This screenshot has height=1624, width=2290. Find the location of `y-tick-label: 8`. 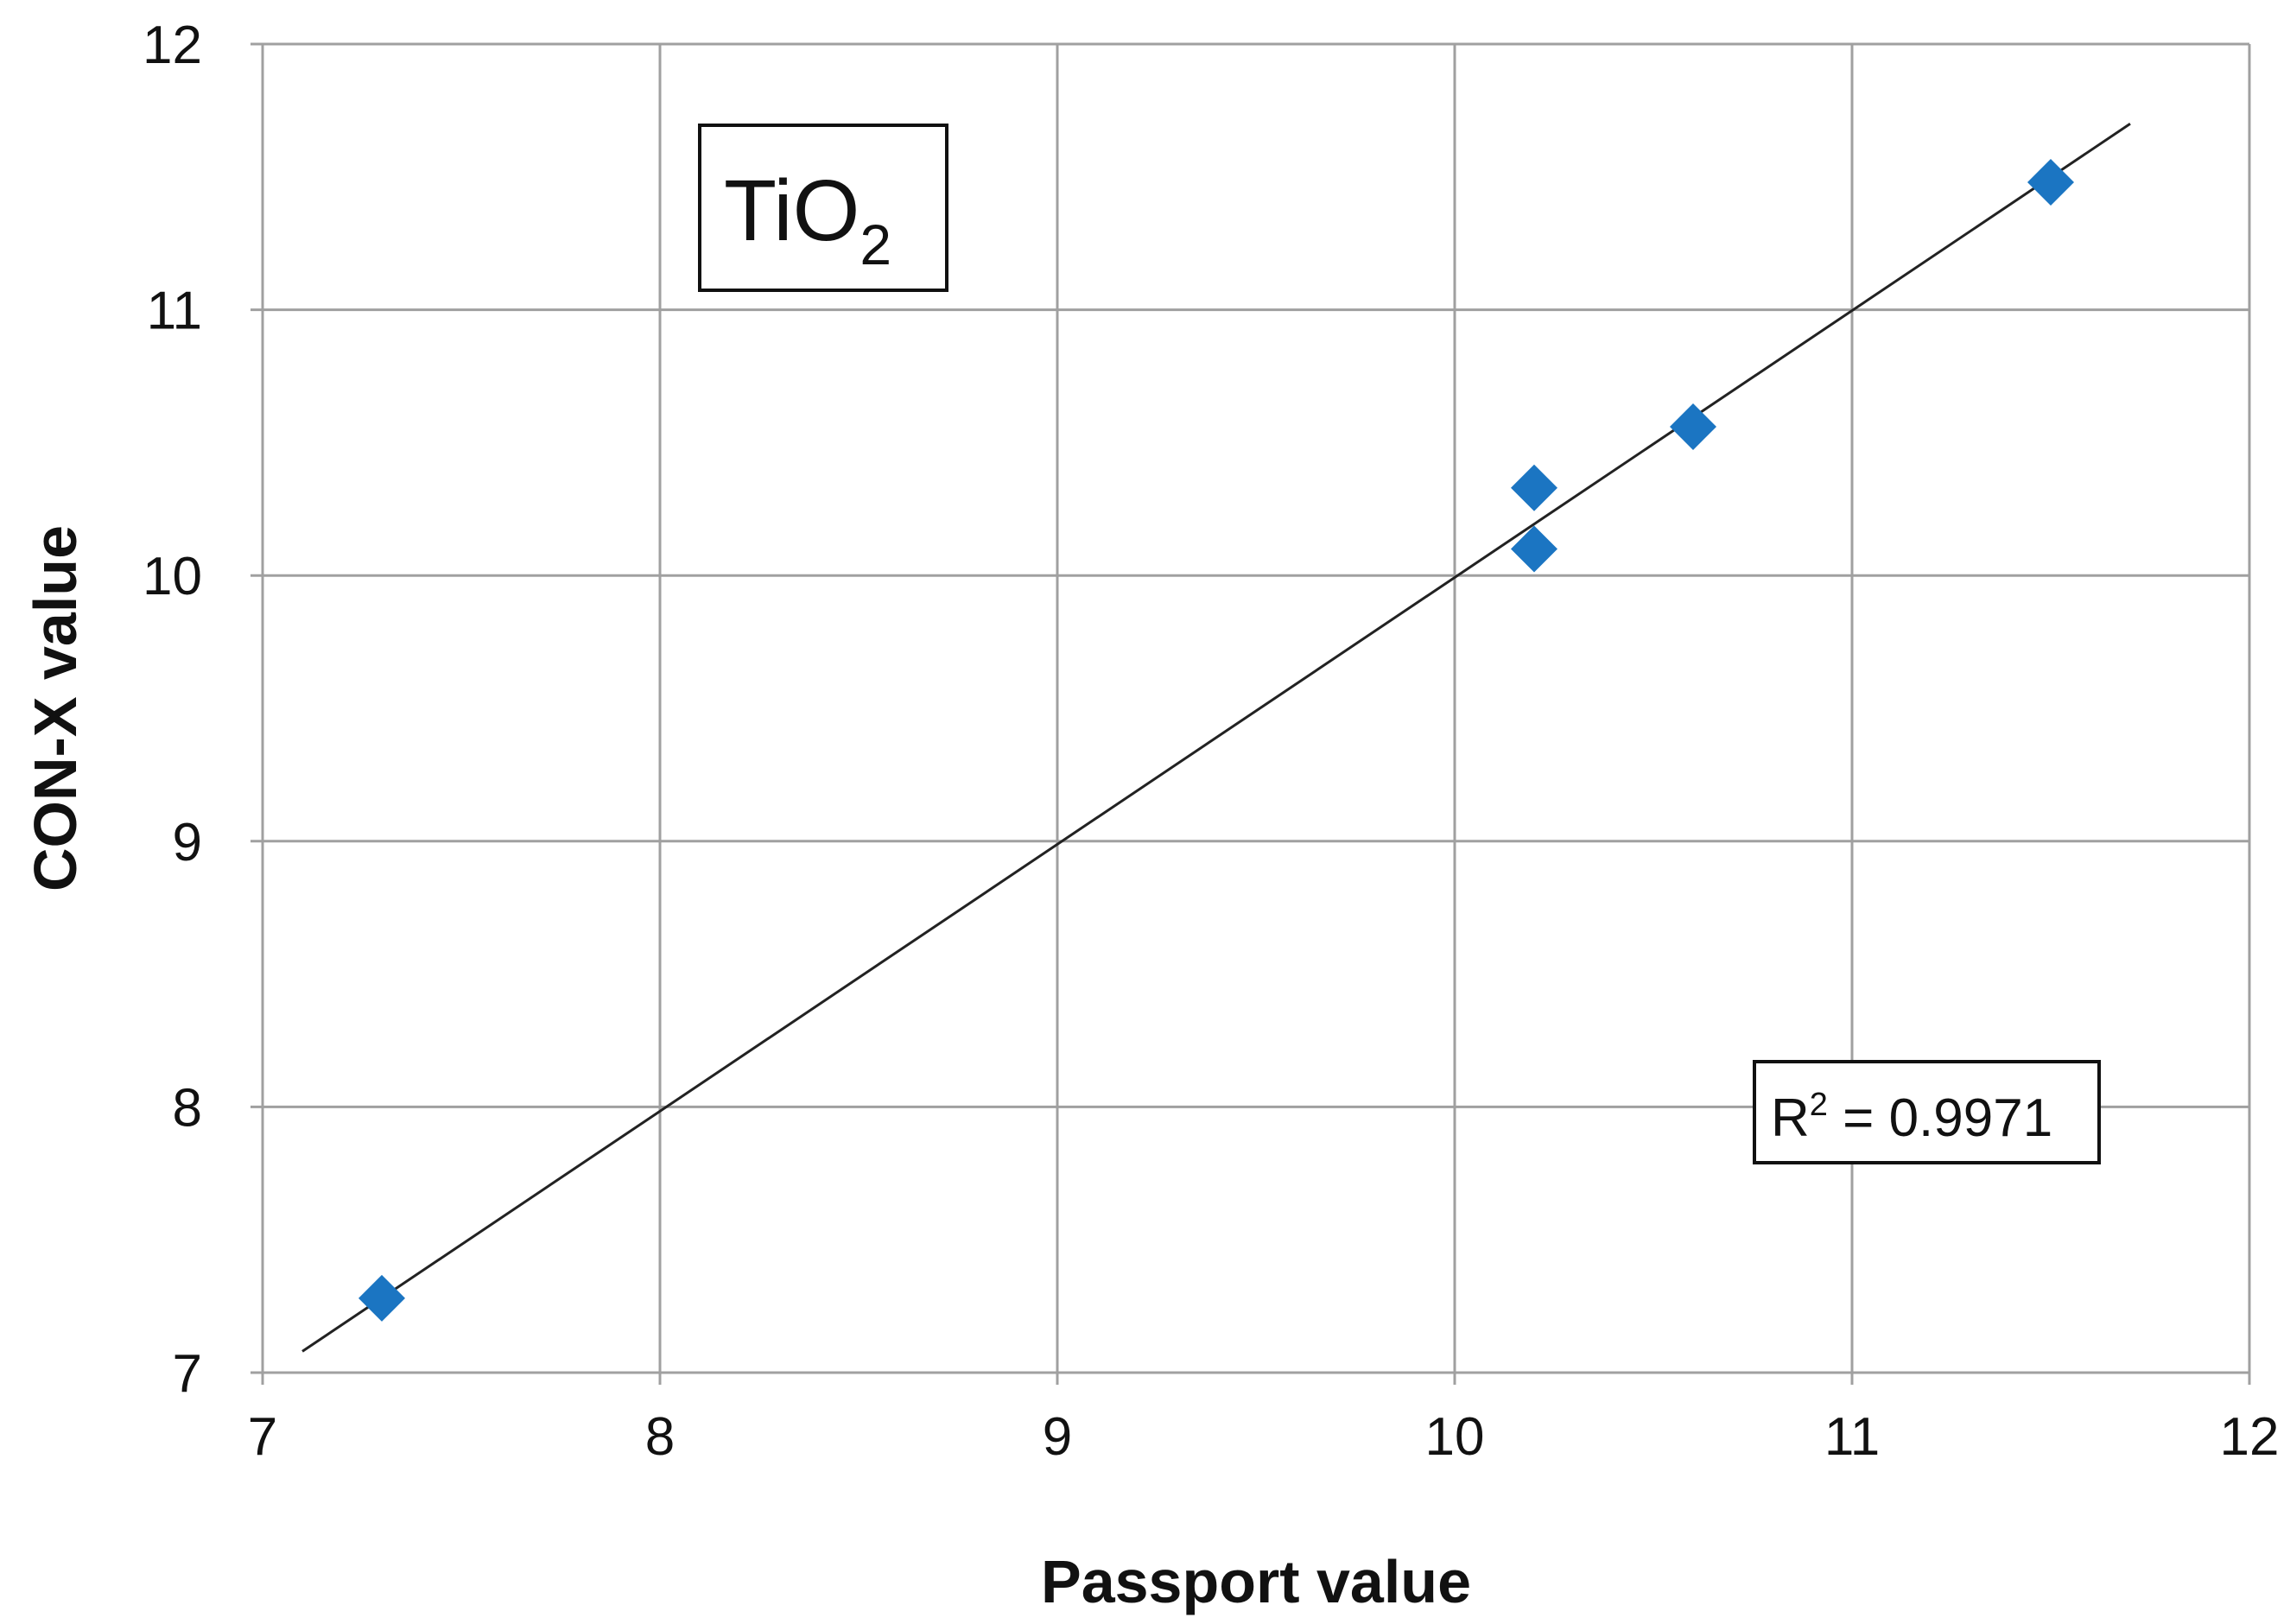

y-tick-label: 8 is located at coordinates (187, 1108).